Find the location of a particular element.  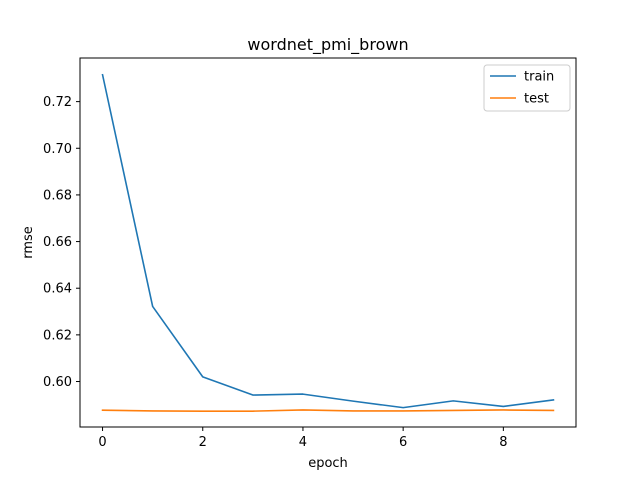

x-axis-label: epoch is located at coordinates (328, 463).